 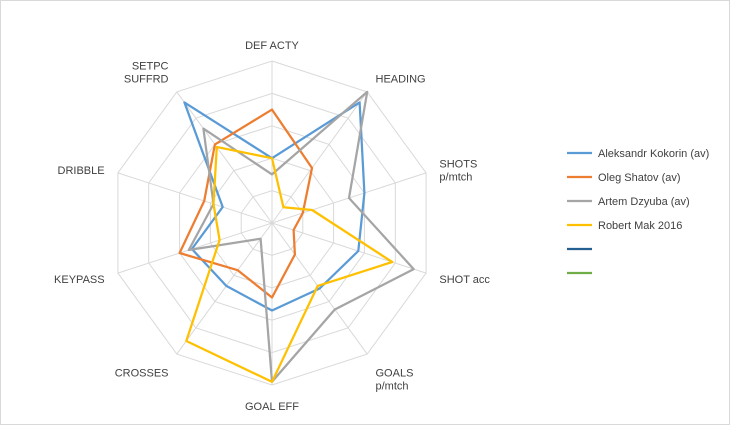 I want to click on axis-label-line: HEADING, so click(x=401, y=80).